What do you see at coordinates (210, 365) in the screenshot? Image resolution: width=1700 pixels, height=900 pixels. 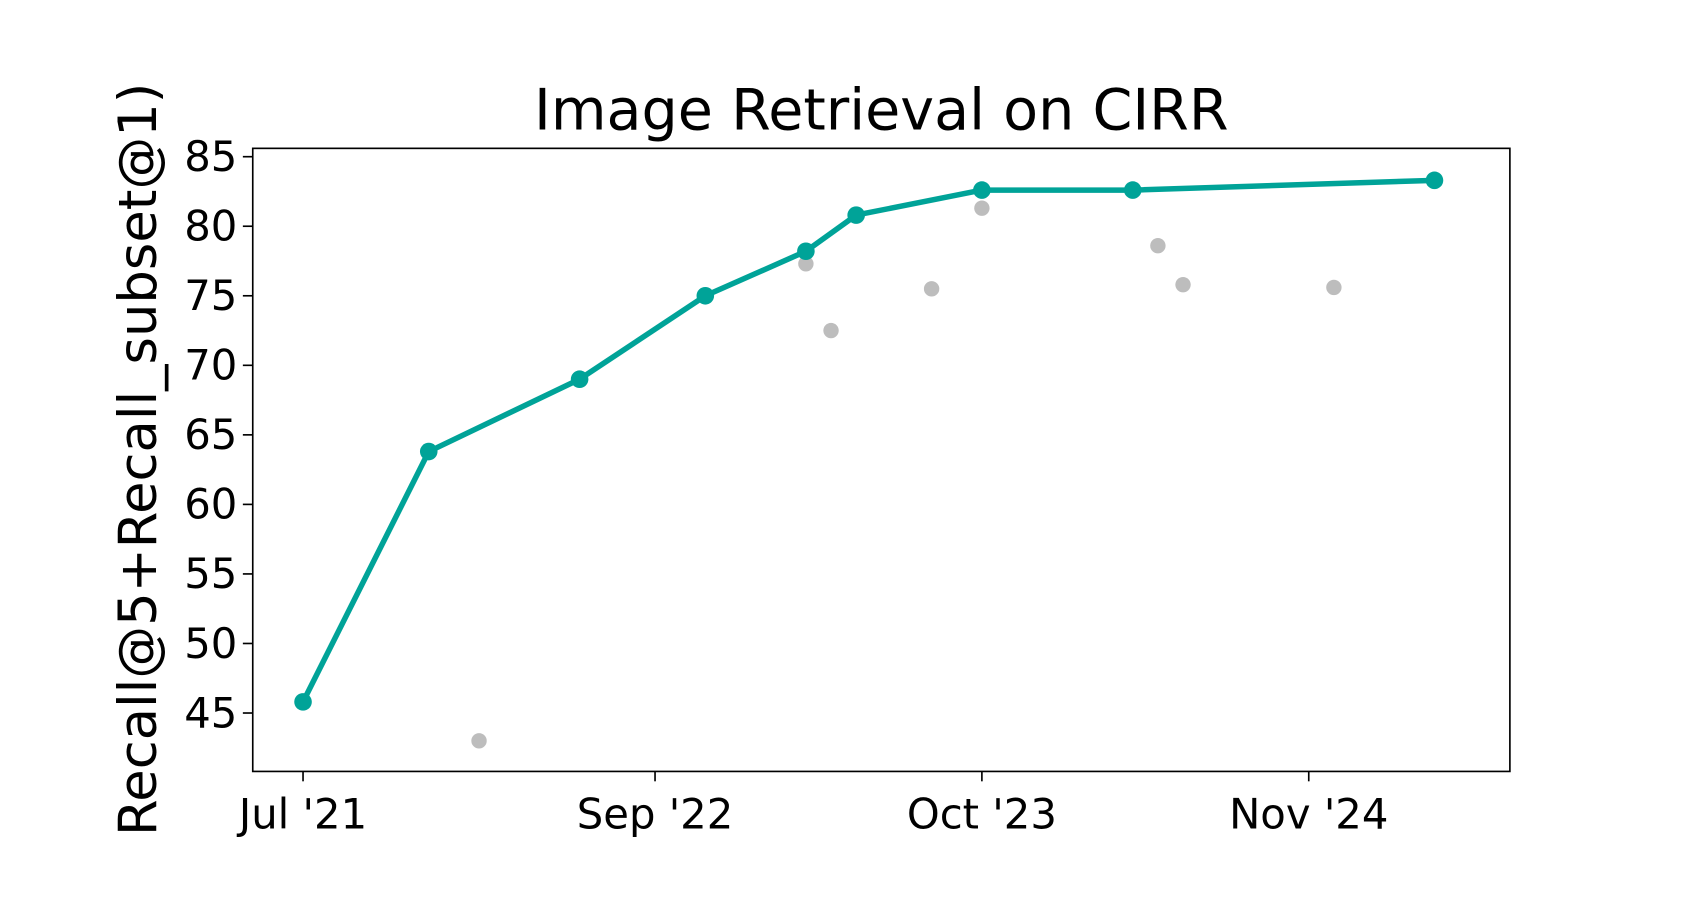 I see `y-tick-label: 70` at bounding box center [210, 365].